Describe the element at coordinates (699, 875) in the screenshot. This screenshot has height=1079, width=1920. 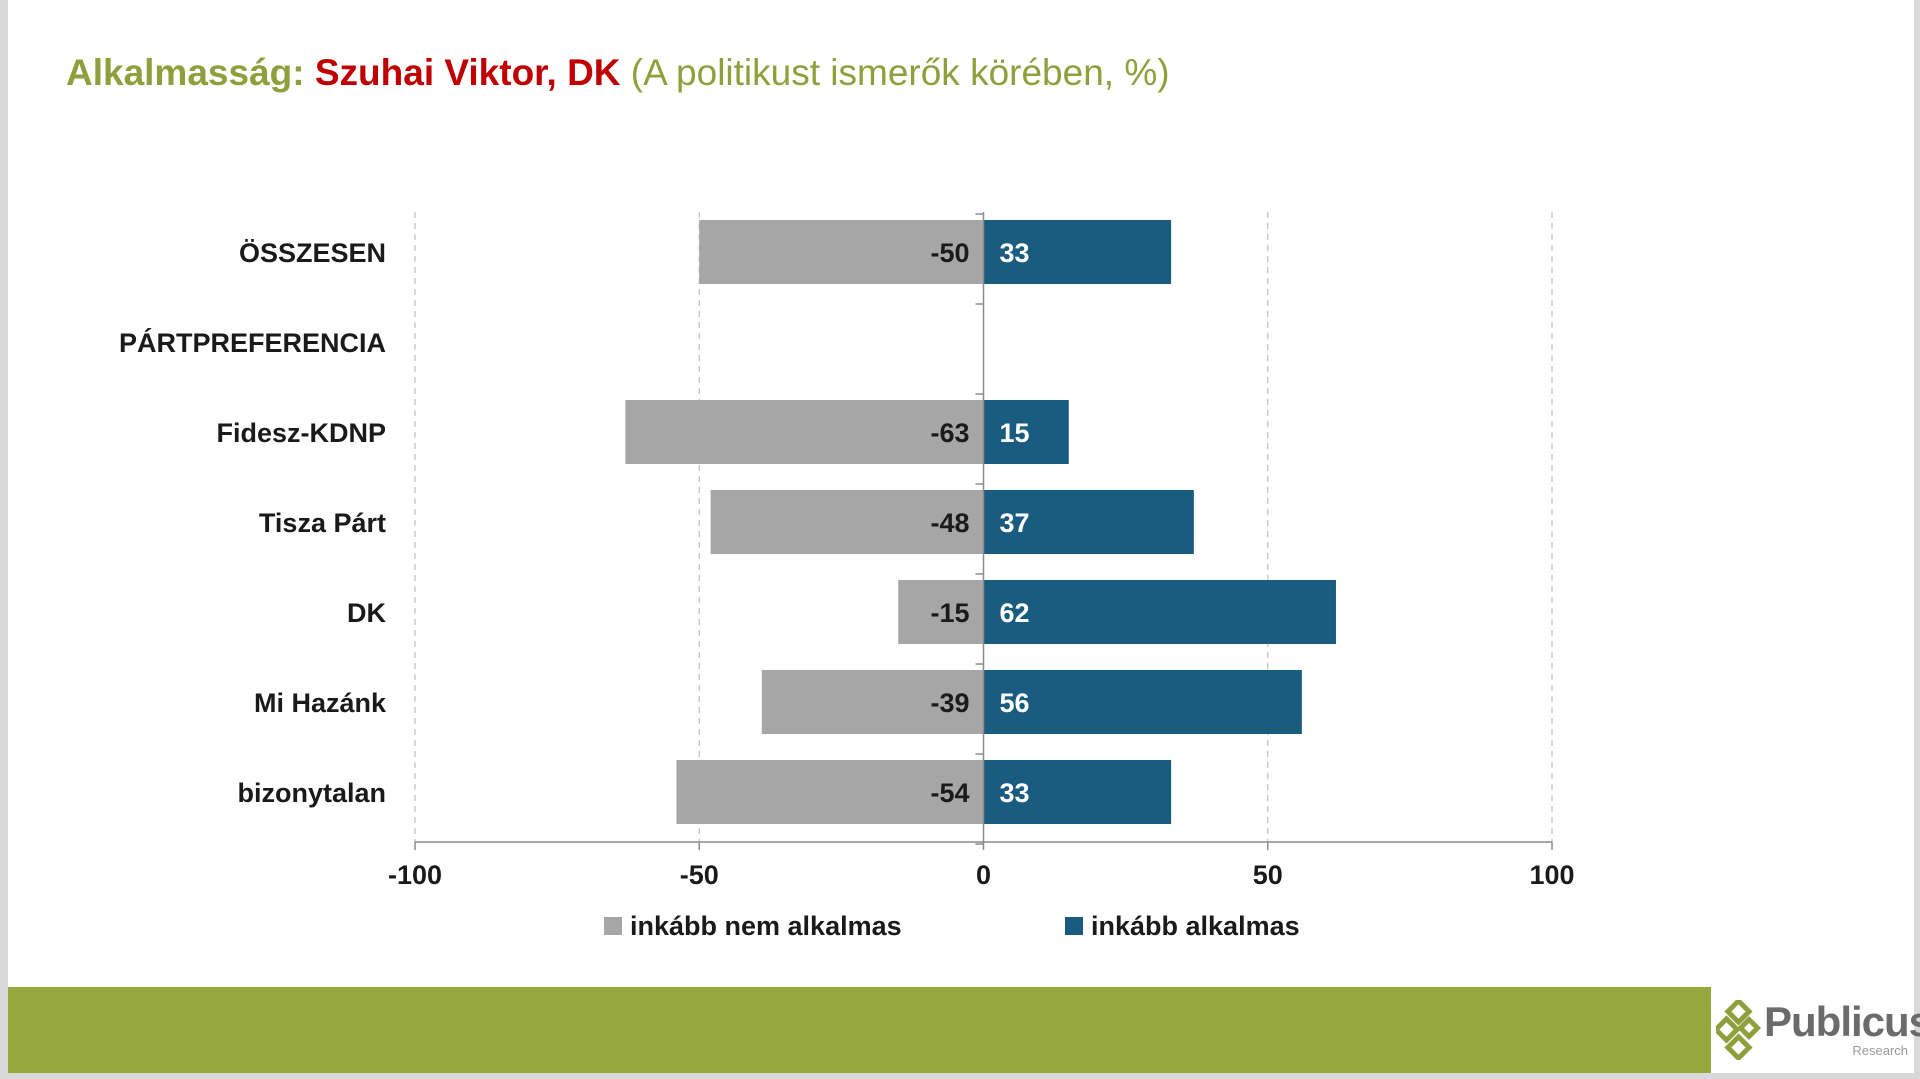
I see `x-tick-label: -50` at that location.